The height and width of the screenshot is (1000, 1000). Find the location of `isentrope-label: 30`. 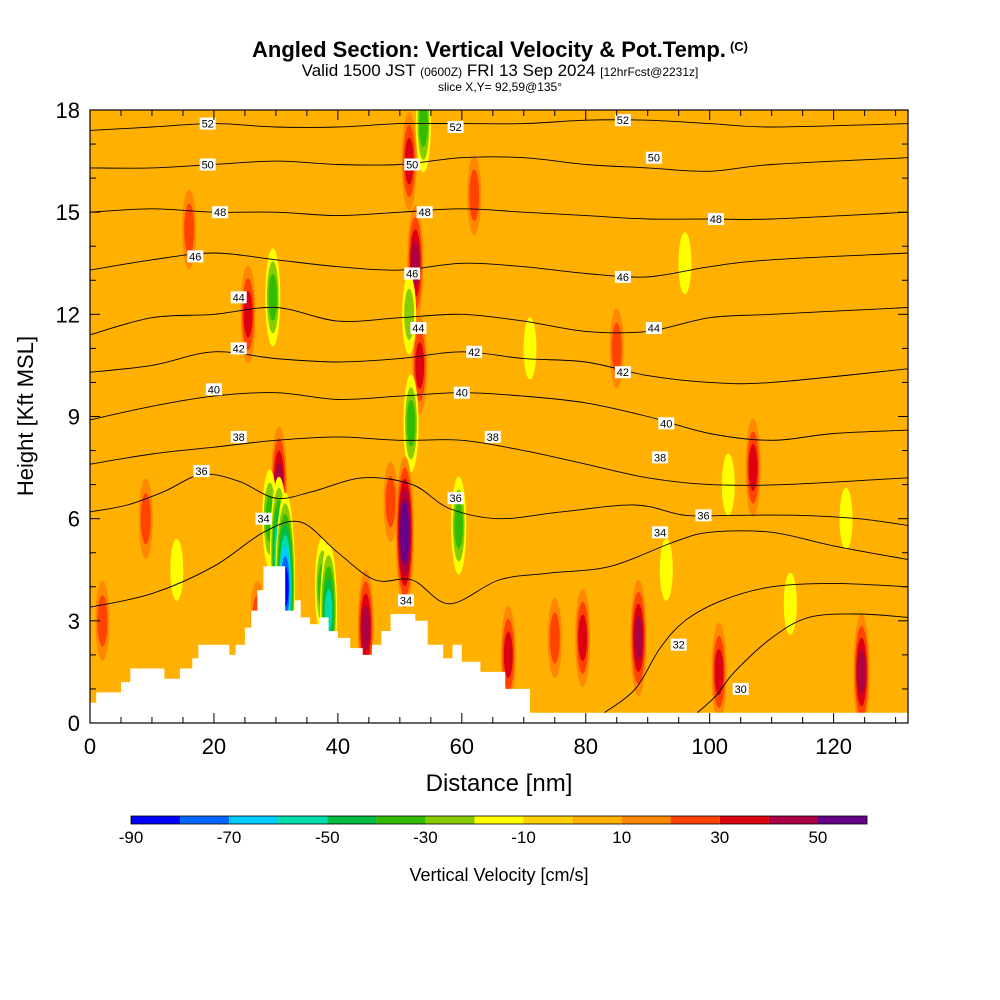

isentrope-label: 30 is located at coordinates (740, 689).